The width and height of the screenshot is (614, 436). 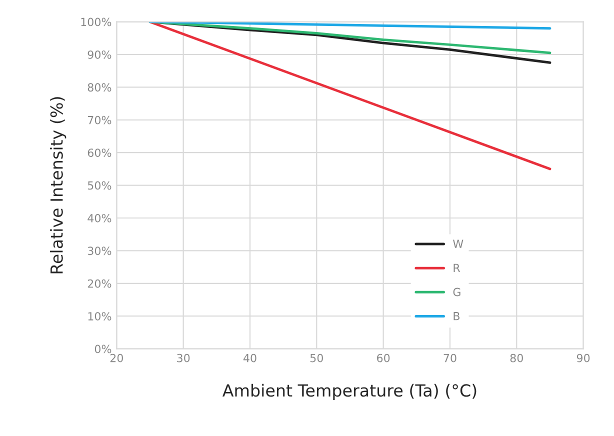 I want to click on y-axis-title: Relative Intensity (%), so click(x=58, y=185).